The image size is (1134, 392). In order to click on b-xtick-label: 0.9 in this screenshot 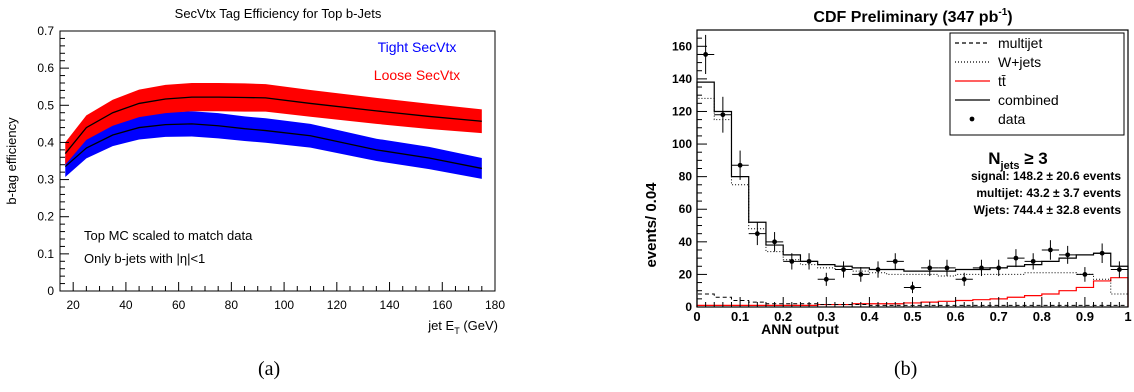, I will do `click(1085, 316)`.